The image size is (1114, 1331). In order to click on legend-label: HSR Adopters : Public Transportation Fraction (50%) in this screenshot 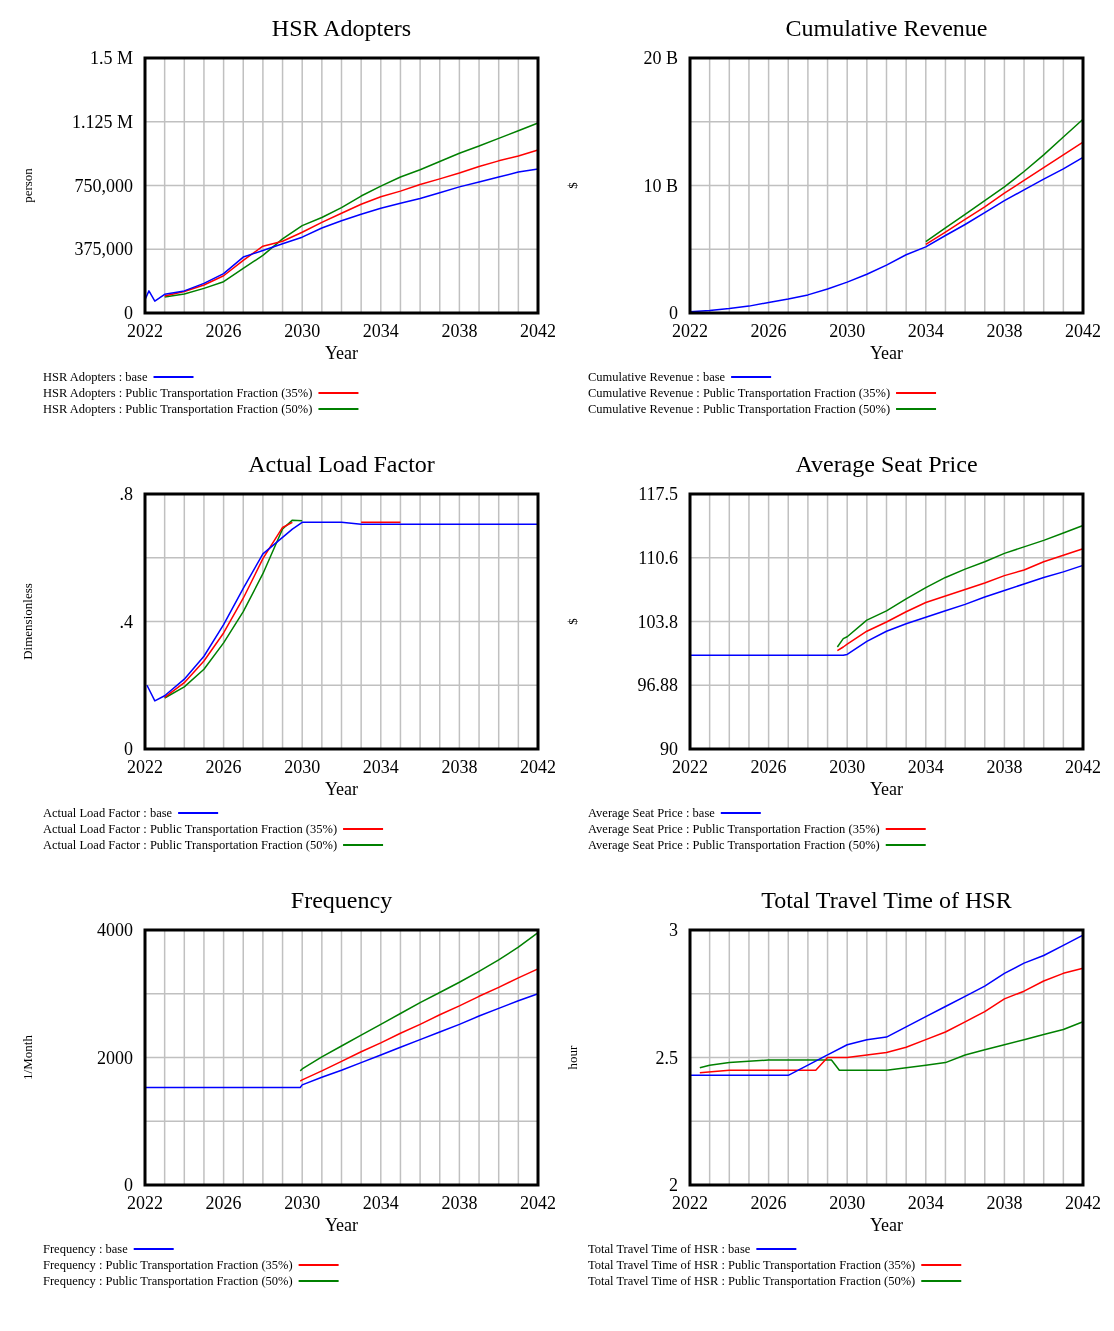, I will do `click(178, 409)`.